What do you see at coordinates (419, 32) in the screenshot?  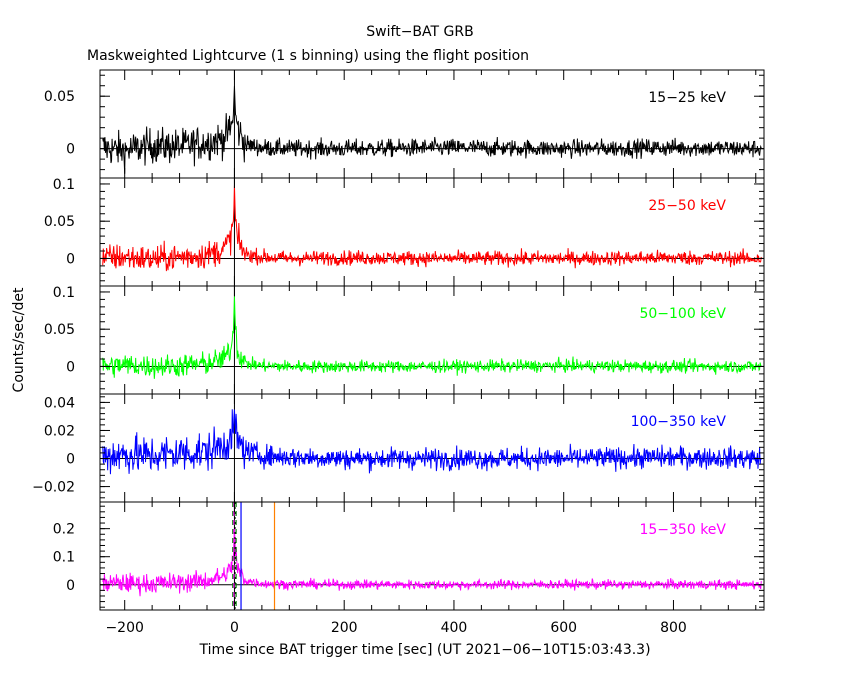 I see `chart-title: Swift−BAT GRB` at bounding box center [419, 32].